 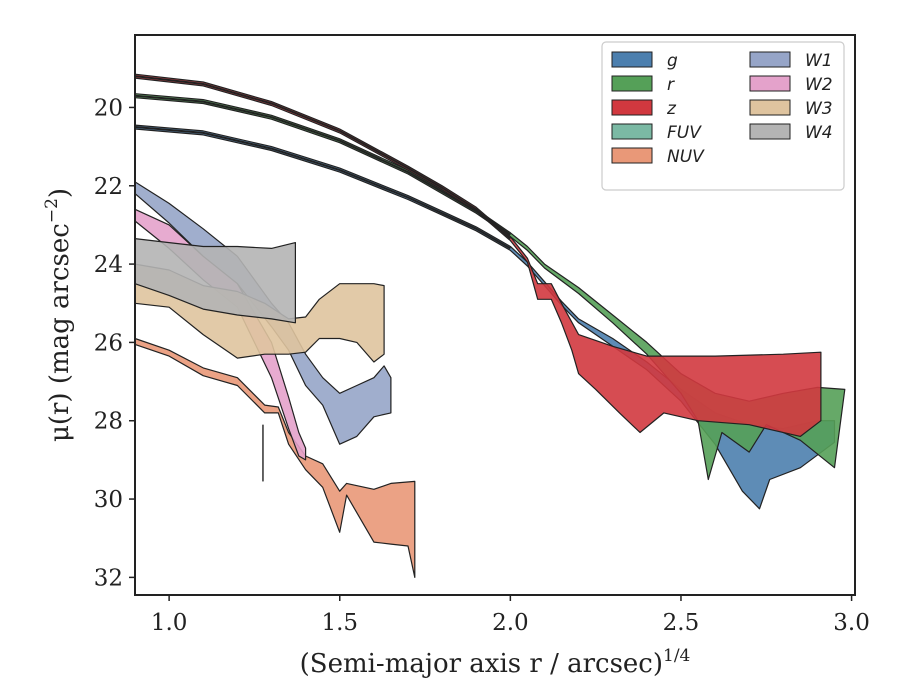 I want to click on legend-label-g: g, so click(x=672, y=61).